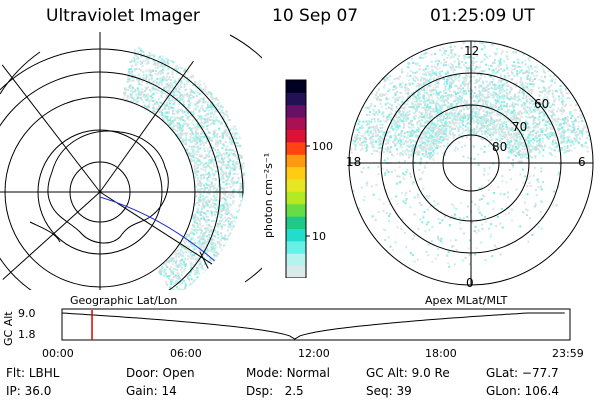  Describe the element at coordinates (522, 391) in the screenshot. I see `status-glon: GLon: 106.4` at that location.